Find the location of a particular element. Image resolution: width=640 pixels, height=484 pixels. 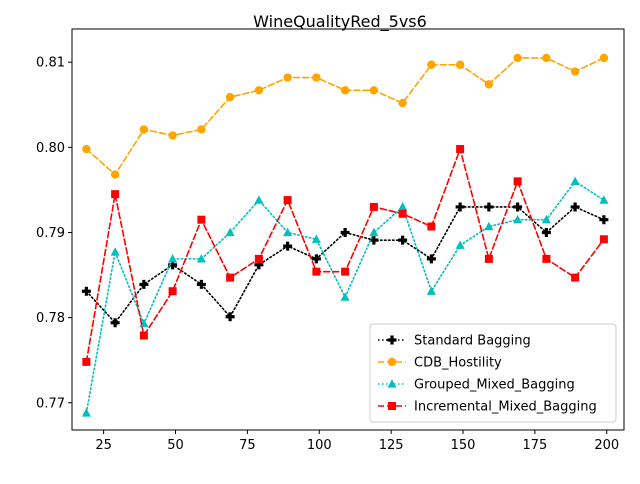

x-tick-label: 50 is located at coordinates (175, 445).